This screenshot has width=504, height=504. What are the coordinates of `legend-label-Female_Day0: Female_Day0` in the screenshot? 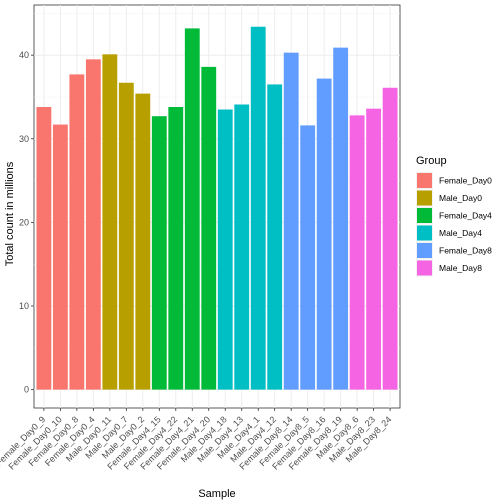 It's located at (465, 181).